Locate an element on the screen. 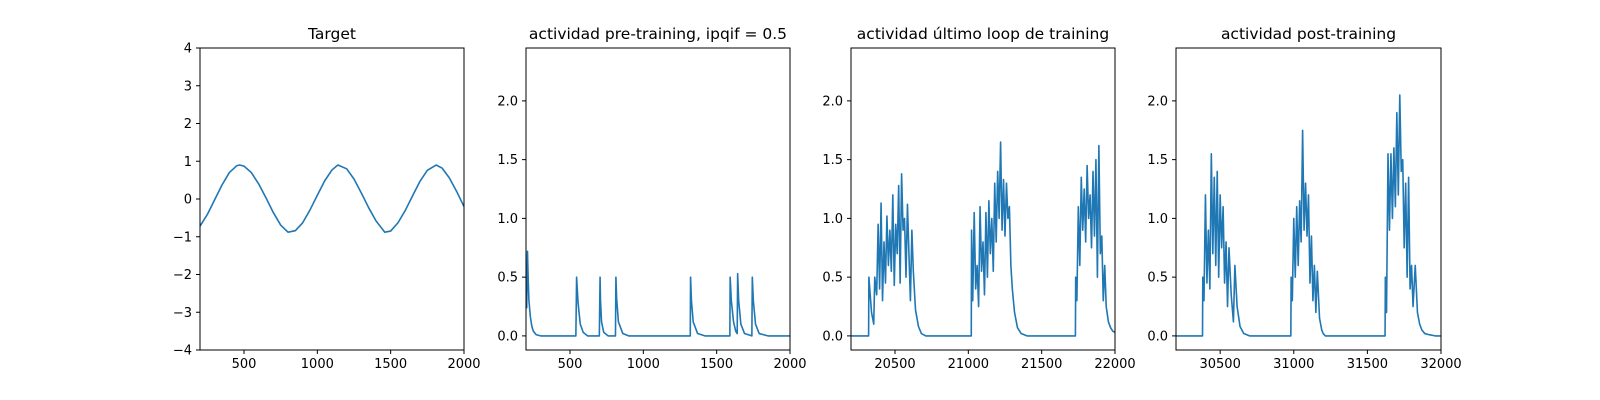  x-tick-label-2-3: 1500 is located at coordinates (716, 364).